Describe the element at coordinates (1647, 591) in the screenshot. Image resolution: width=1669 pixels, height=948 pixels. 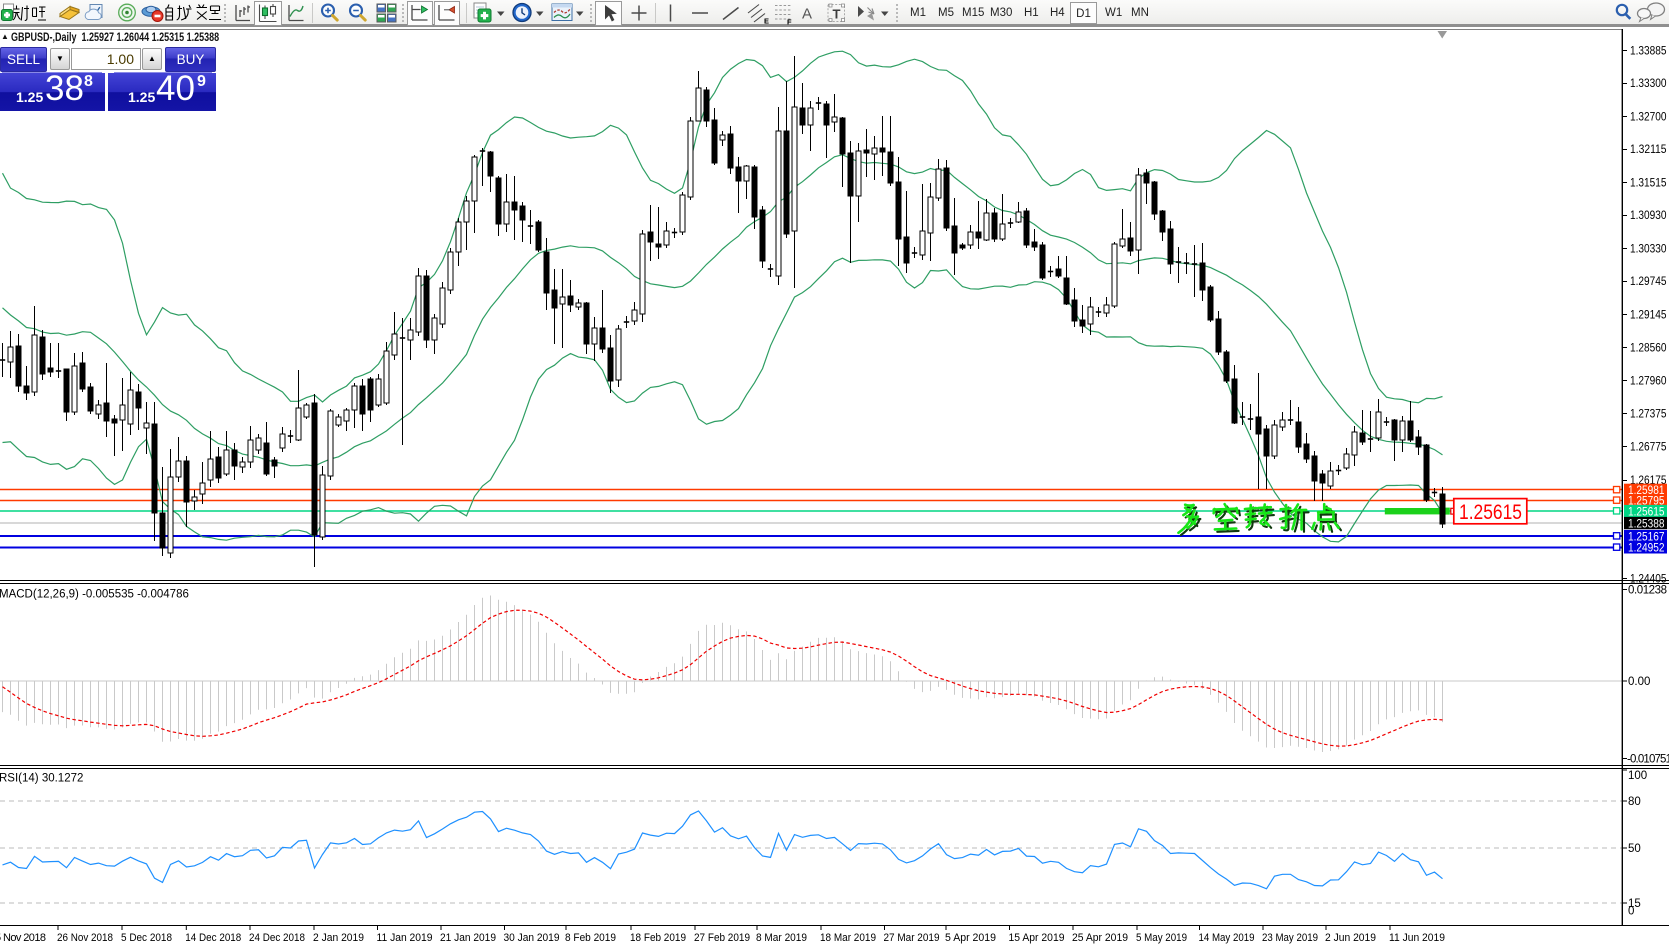
I see `svg-text: 0.01238` at that location.